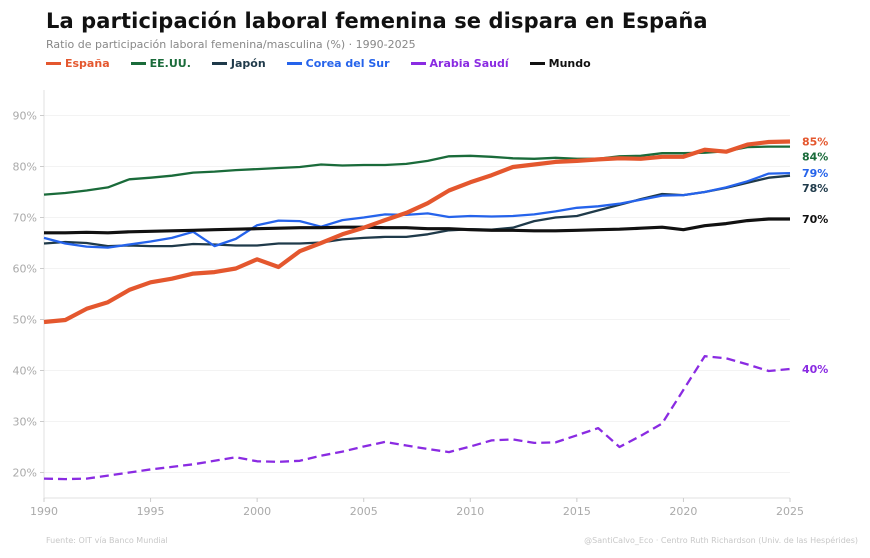  What do you see at coordinates (815, 142) in the screenshot?
I see `end-label-espana: 85%` at bounding box center [815, 142].